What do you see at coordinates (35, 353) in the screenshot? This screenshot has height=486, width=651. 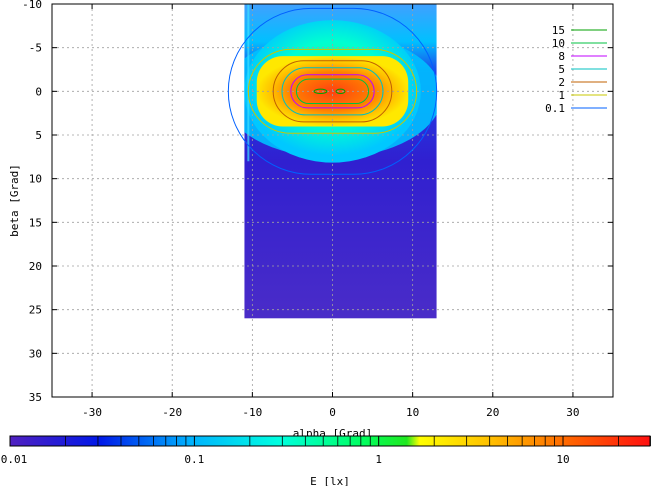 I see `y-tick-label-8: 30` at bounding box center [35, 353].